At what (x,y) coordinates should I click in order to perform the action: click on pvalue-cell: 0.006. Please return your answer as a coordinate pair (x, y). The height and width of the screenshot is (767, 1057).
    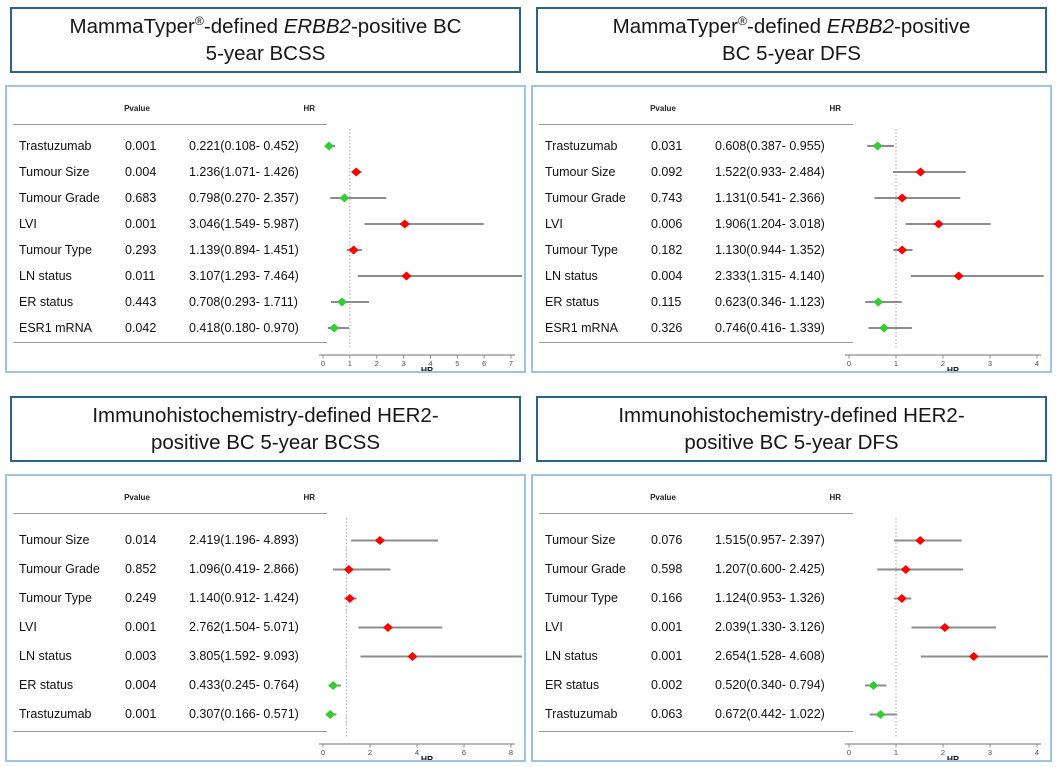
    Looking at the image, I should click on (667, 224).